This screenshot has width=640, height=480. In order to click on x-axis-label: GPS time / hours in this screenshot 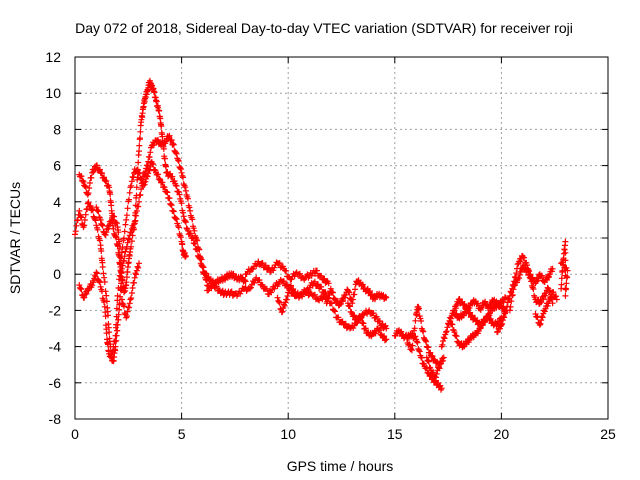, I will do `click(340, 466)`.